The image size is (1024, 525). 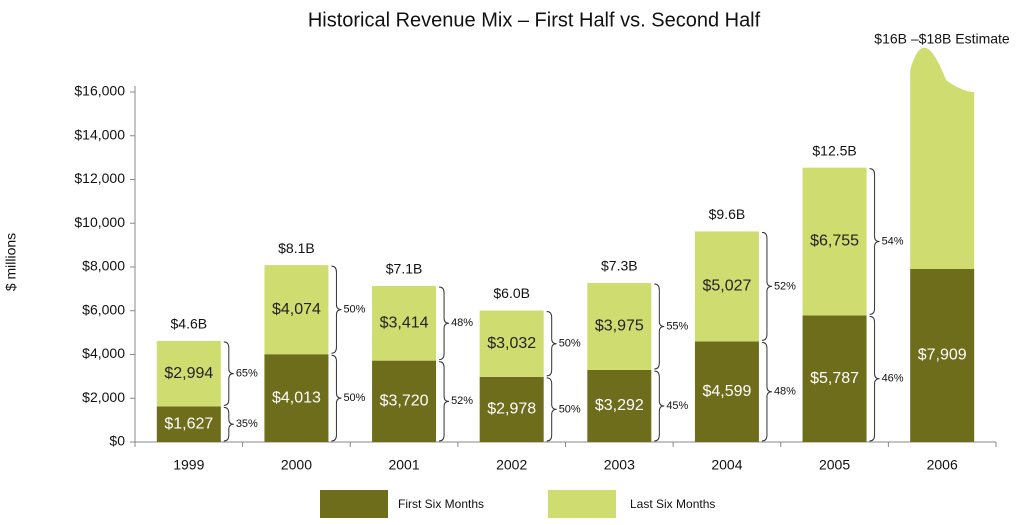 What do you see at coordinates (296, 465) in the screenshot?
I see `x-tick-label: 2000` at bounding box center [296, 465].